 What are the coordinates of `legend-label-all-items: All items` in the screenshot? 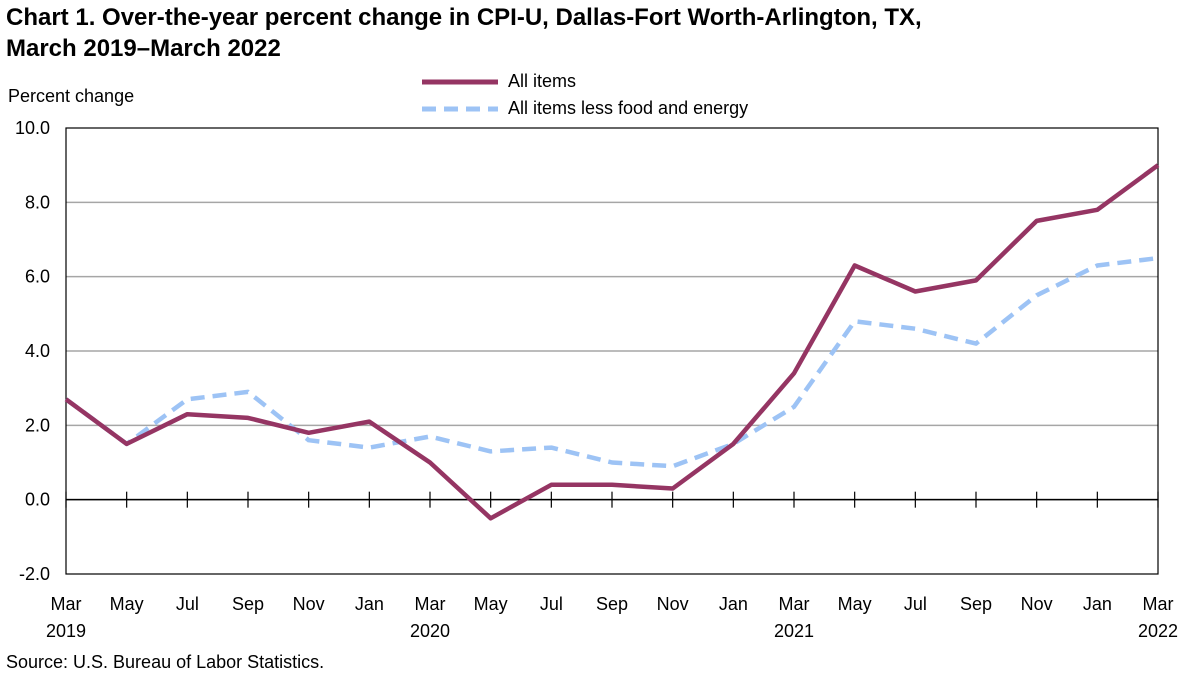 It's located at (542, 81).